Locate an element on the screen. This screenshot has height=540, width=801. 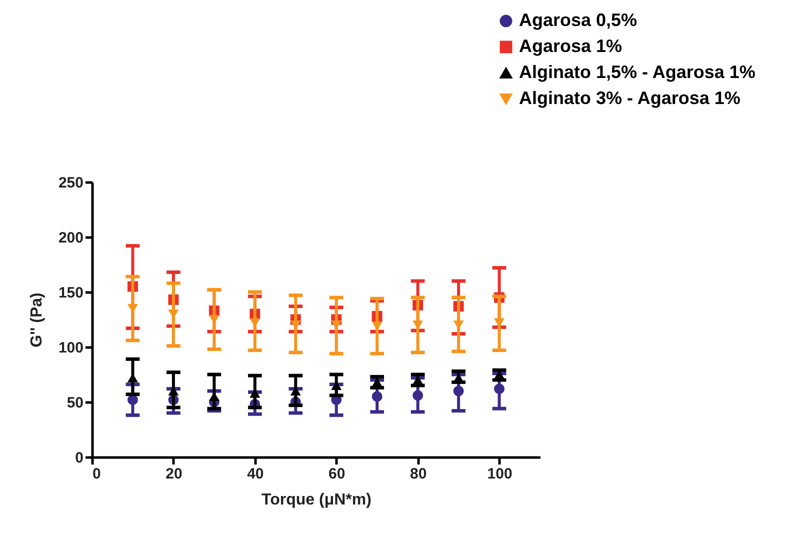
x-tick-label: 0 is located at coordinates (96, 474).